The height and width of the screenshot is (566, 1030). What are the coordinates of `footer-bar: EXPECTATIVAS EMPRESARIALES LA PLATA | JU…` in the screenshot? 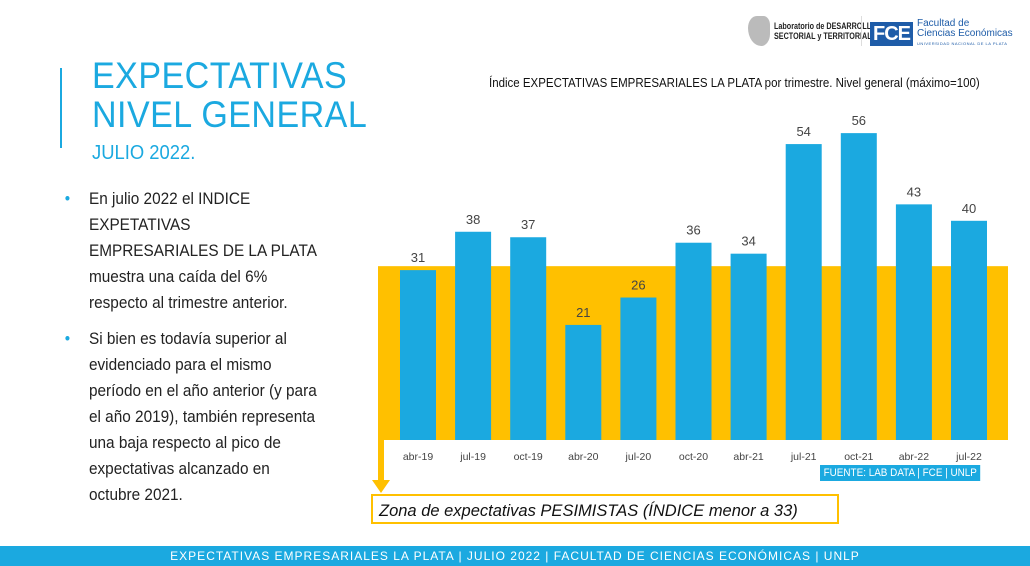 It's located at (515, 556).